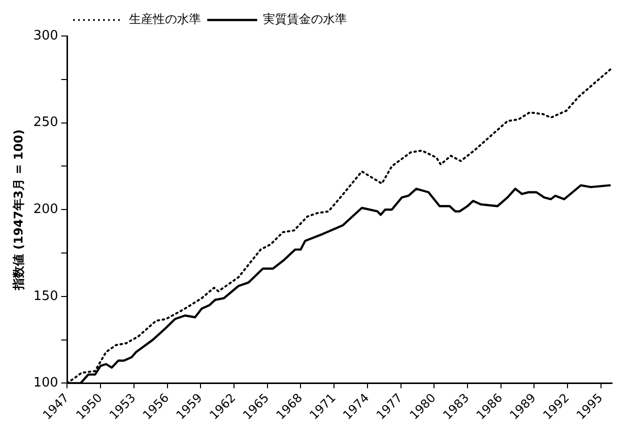  I want to click on y-tick-label: 200, so click(45, 209).